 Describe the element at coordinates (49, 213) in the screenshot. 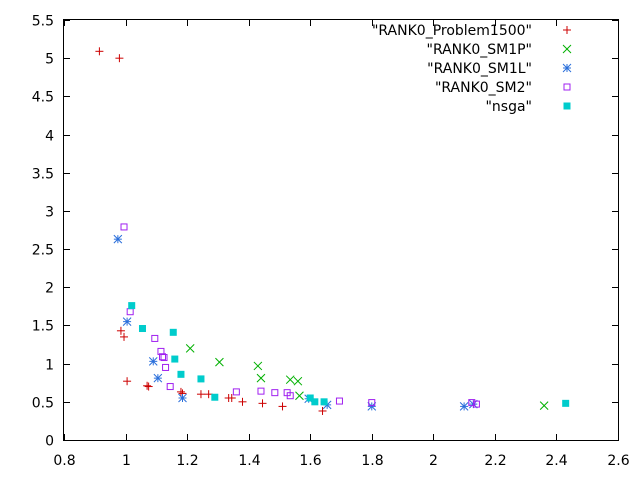

I see `y-tick-label: 3` at that location.